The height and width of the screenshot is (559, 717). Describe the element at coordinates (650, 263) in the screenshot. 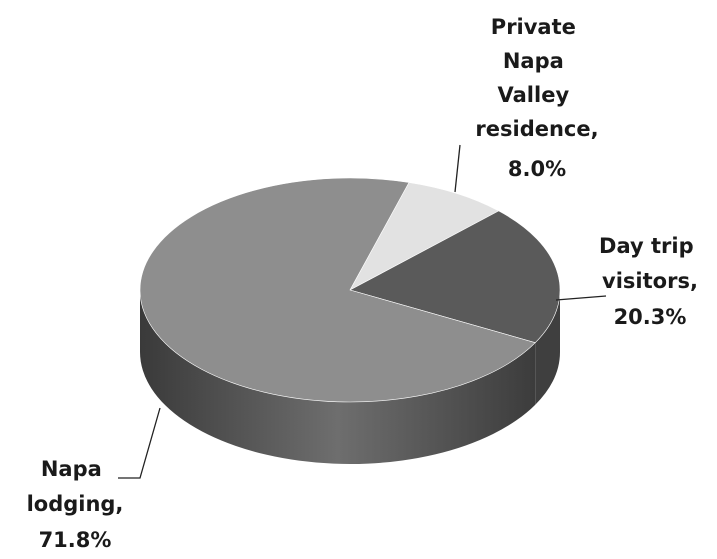

I see `slice-label: Day trip visitors,` at that location.